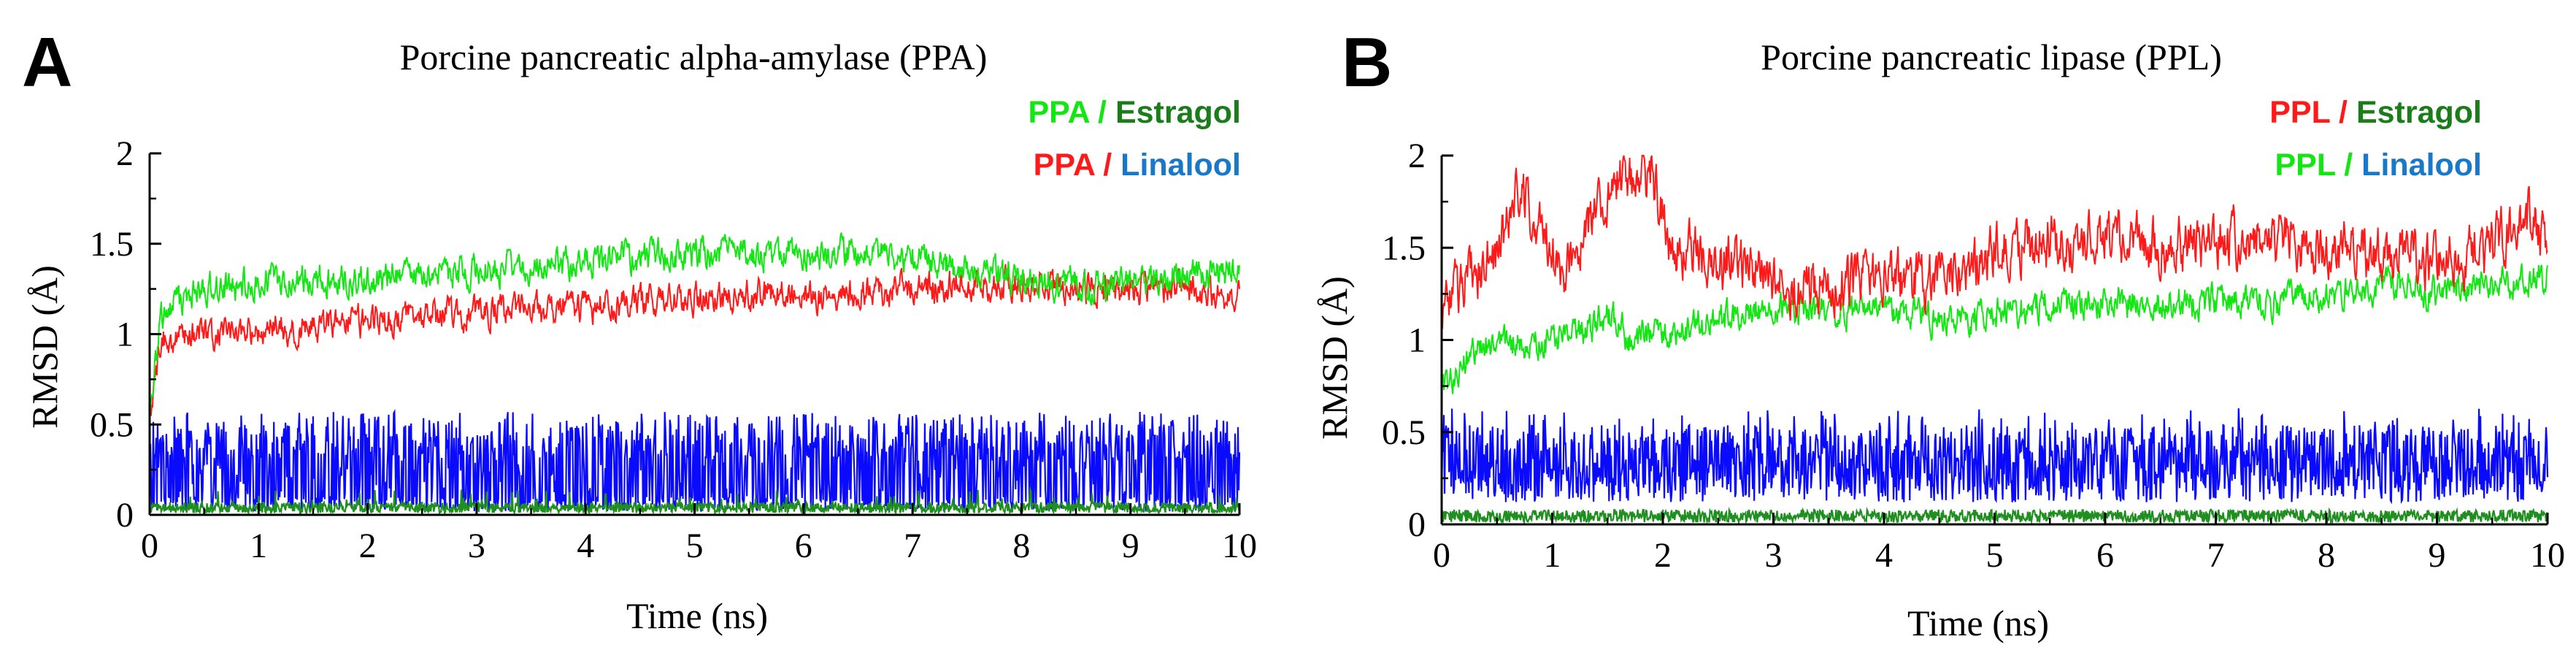 The height and width of the screenshot is (658, 2576). Describe the element at coordinates (1134, 139) in the screenshot. I see `panel-a-legend: PPA / Estragol PPA / Linalool` at that location.